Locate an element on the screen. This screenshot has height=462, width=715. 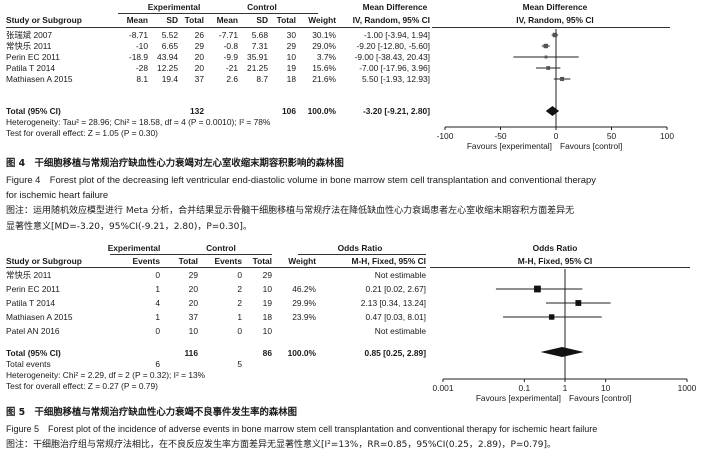
fig5-col-total-e: Total is located at coordinates (188, 261).